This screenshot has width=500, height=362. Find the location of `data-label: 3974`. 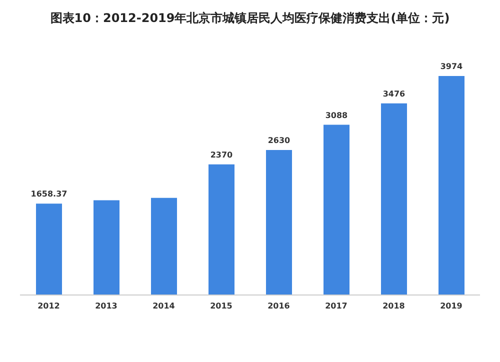

data-label: 3974 is located at coordinates (452, 66).